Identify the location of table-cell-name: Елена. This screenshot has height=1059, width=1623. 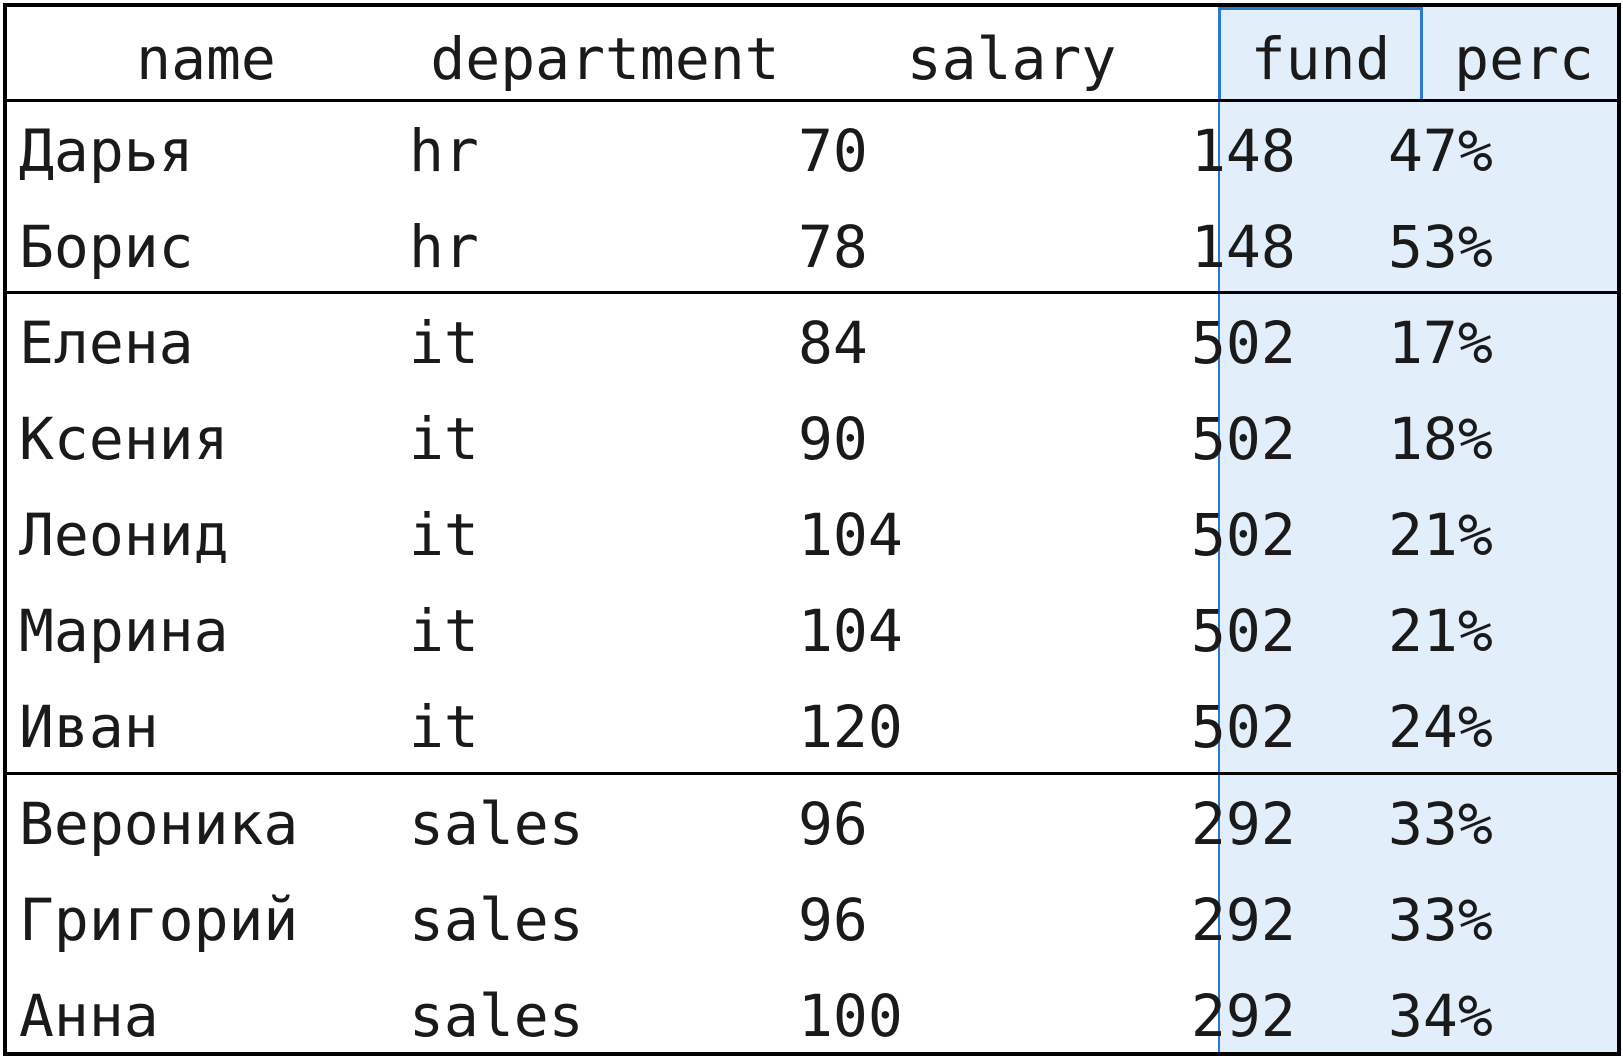
(106, 343).